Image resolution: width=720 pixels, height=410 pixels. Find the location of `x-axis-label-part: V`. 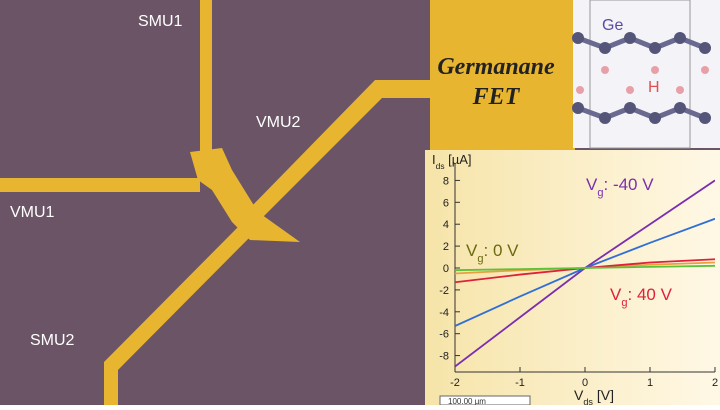

x-axis-label-part: V is located at coordinates (579, 395).